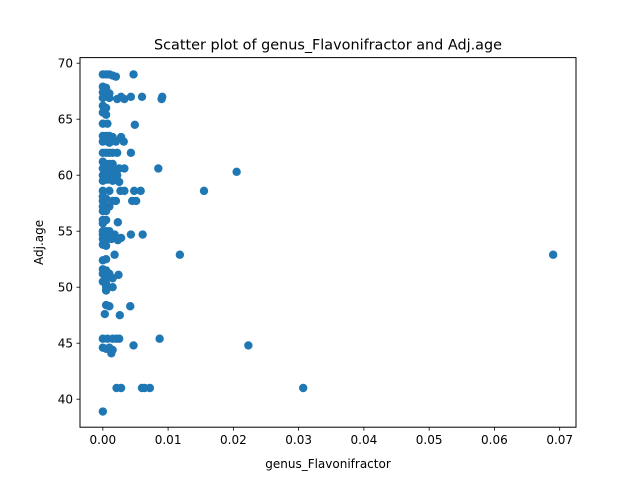 This screenshot has width=640, height=480. What do you see at coordinates (65, 64) in the screenshot?
I see `y-tick-label: 70` at bounding box center [65, 64].